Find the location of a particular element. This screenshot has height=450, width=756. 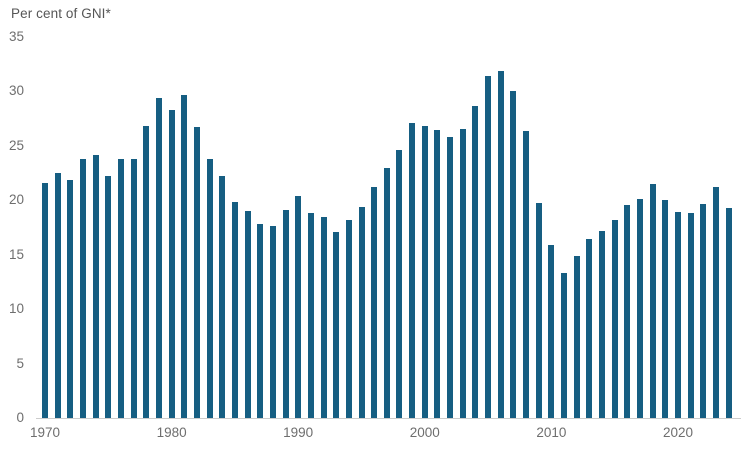

bar-1971 is located at coordinates (57, 295).